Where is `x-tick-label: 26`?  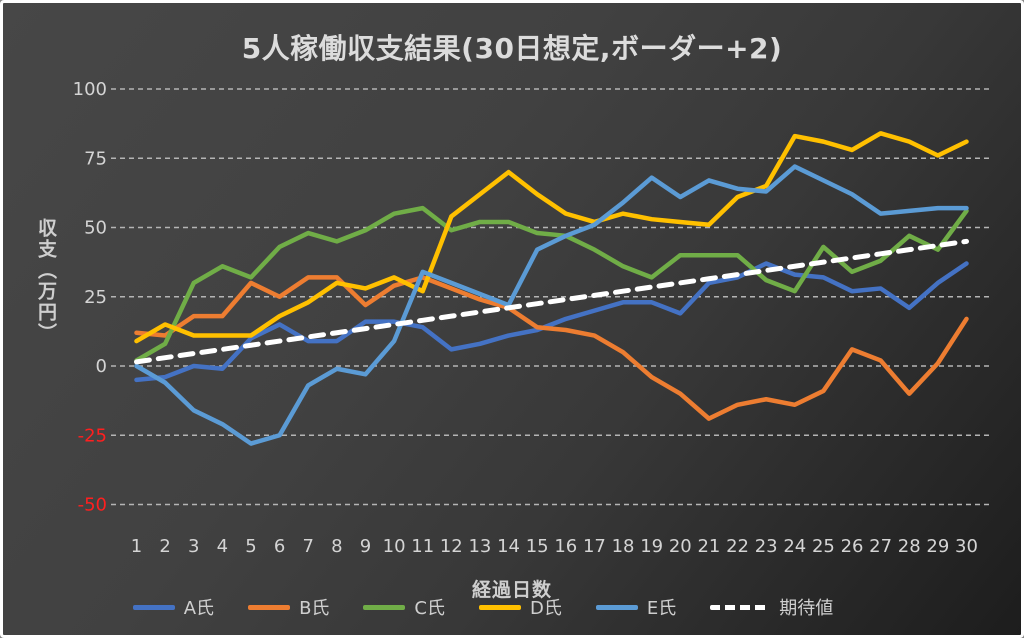
x-tick-label: 26 is located at coordinates (852, 546).